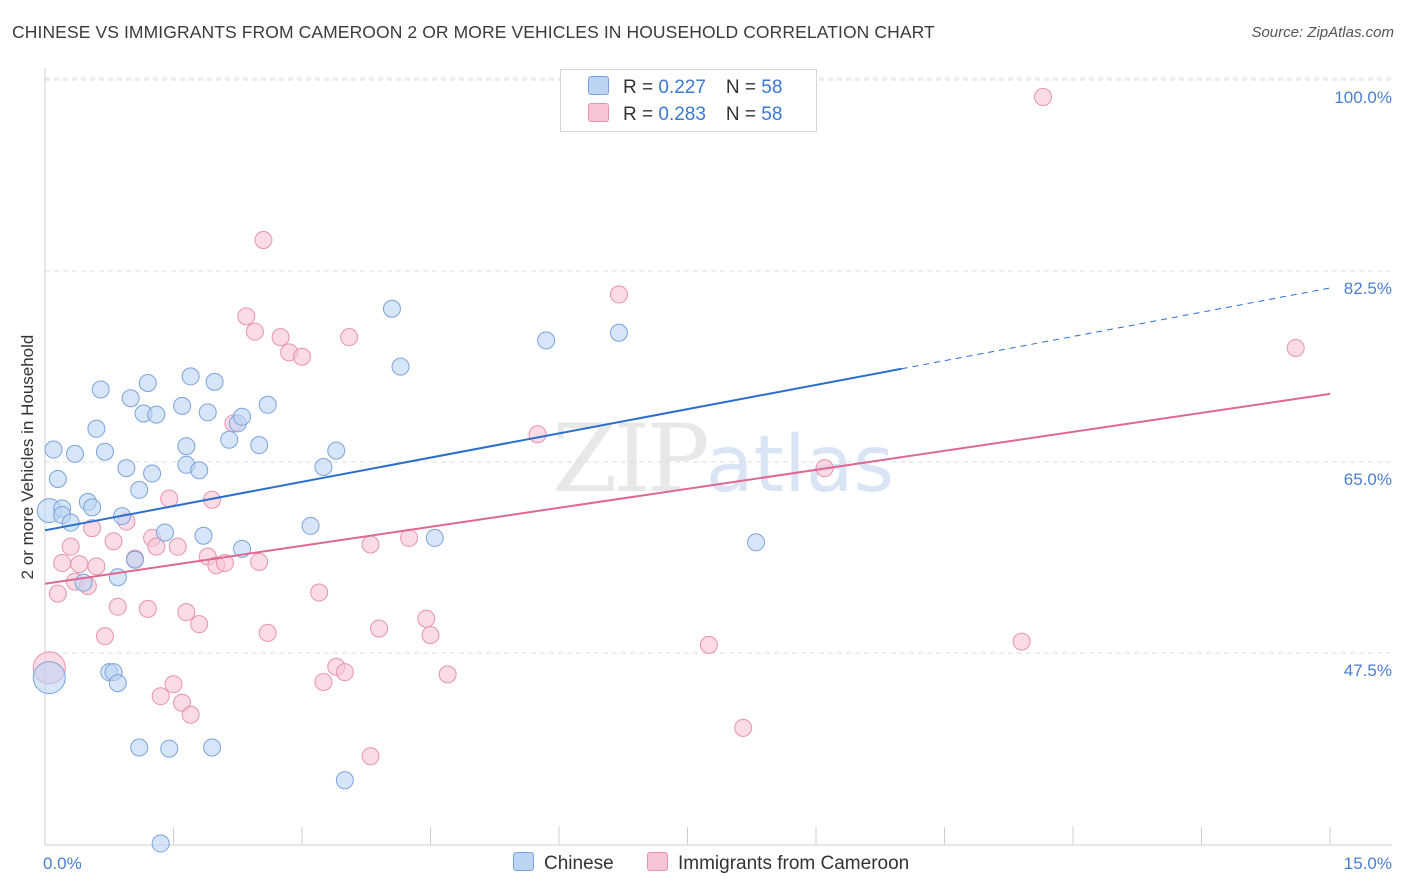 The height and width of the screenshot is (892, 1406). Describe the element at coordinates (657, 861) in the screenshot. I see `cameroon-swatch` at that location.